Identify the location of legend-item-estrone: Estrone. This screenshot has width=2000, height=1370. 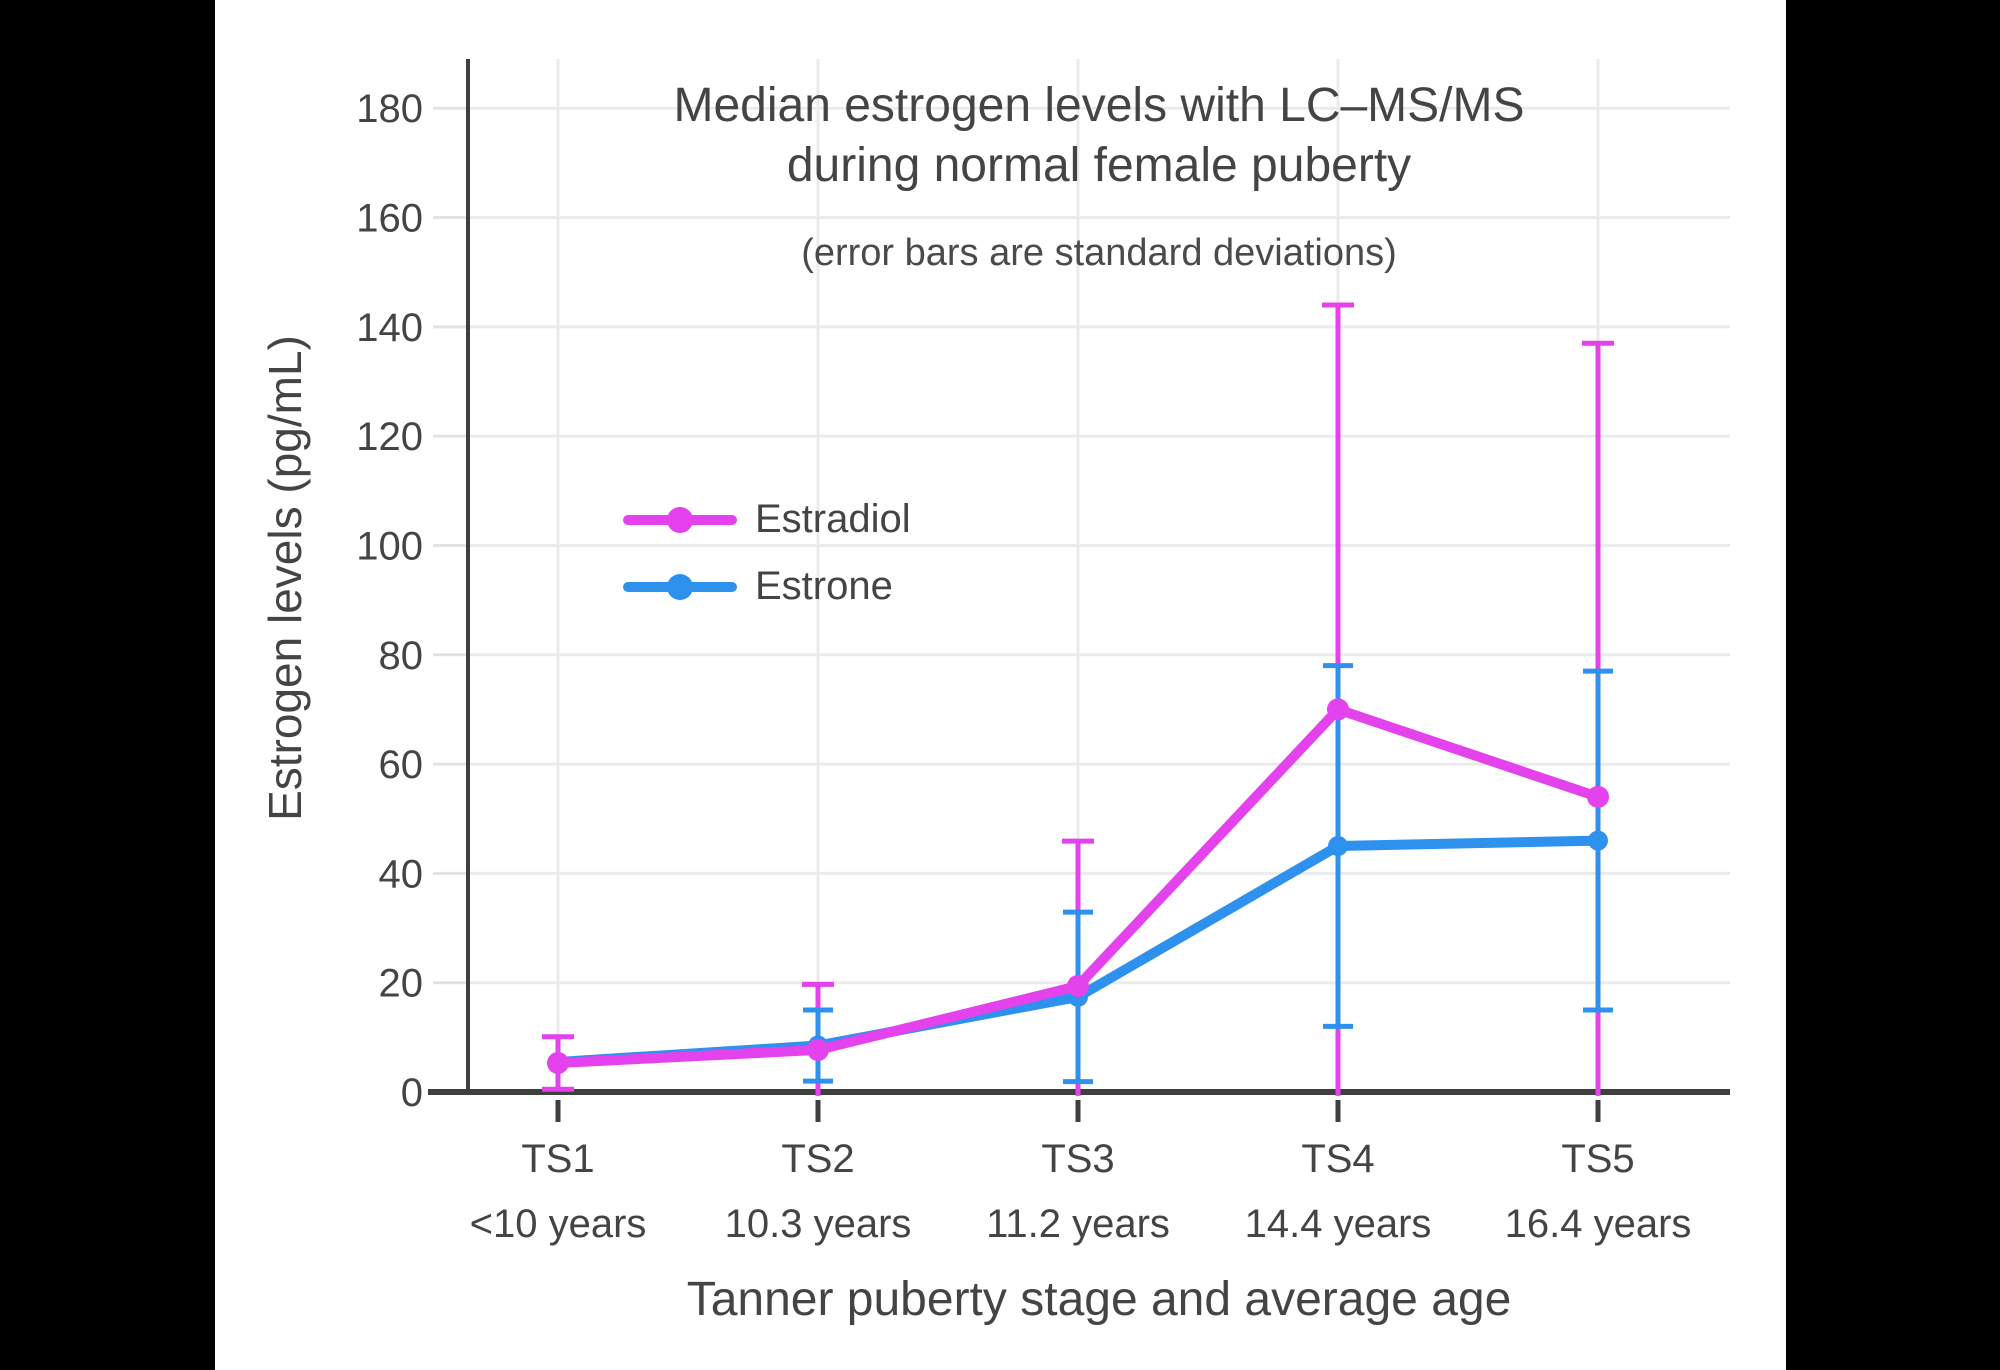
(767, 586).